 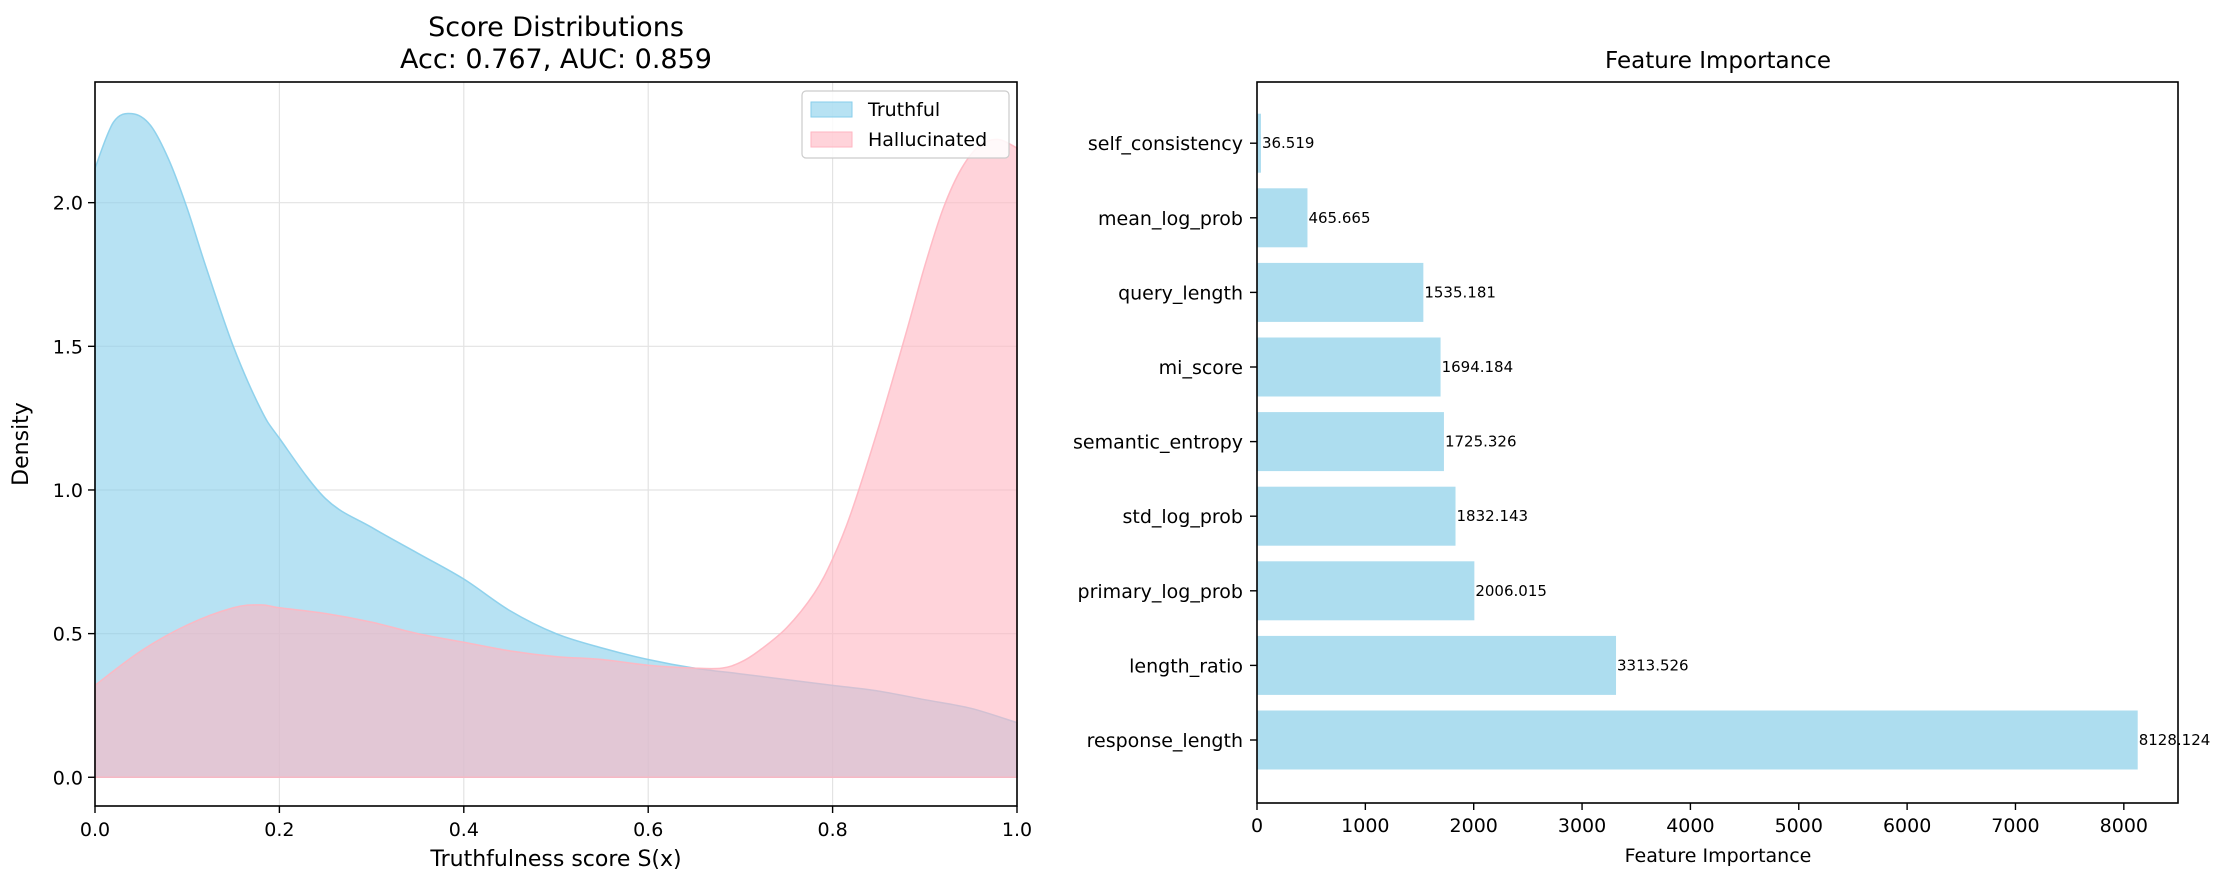 I want to click on chart-title: Score Distributions, so click(x=556, y=27).